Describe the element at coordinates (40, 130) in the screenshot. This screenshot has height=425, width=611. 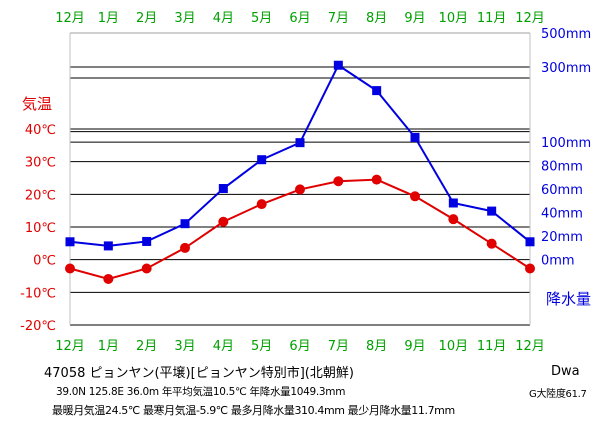
I see `temperature-tick-label: 40℃` at that location.